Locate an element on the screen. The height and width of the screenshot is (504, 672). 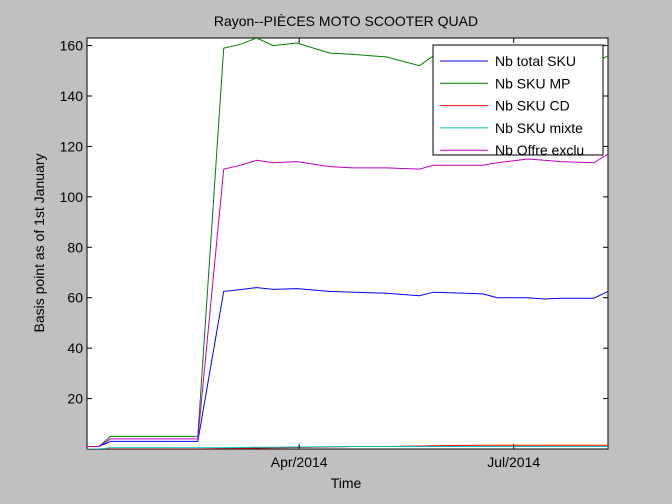
y-tick-label: 60 is located at coordinates (75, 298).